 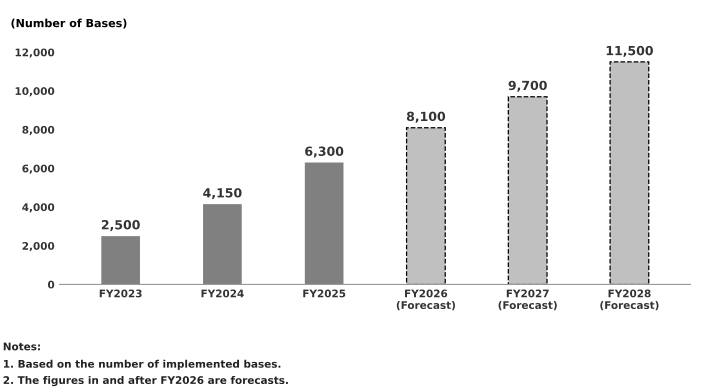 What do you see at coordinates (629, 51) in the screenshot?
I see `data-label: 11,500` at bounding box center [629, 51].